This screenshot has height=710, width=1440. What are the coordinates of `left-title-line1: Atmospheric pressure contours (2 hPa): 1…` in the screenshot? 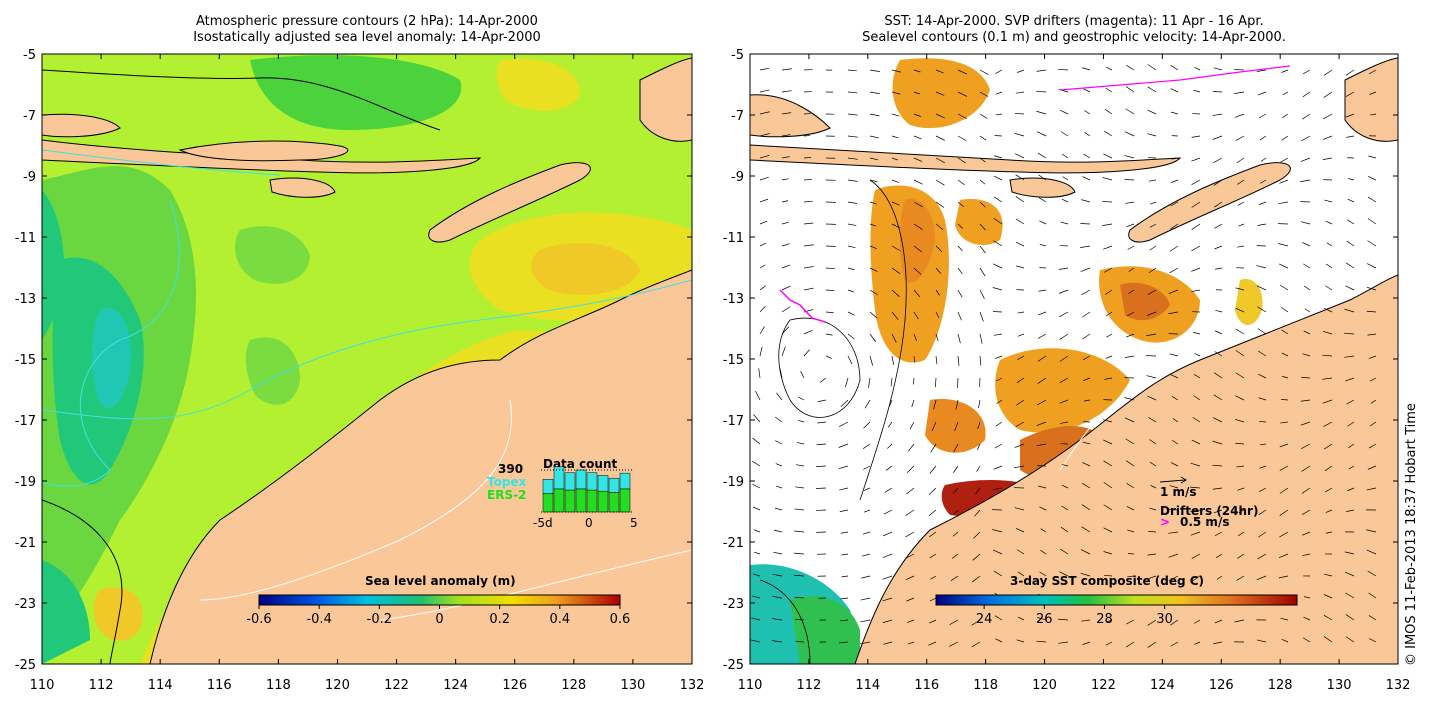 It's located at (367, 21).